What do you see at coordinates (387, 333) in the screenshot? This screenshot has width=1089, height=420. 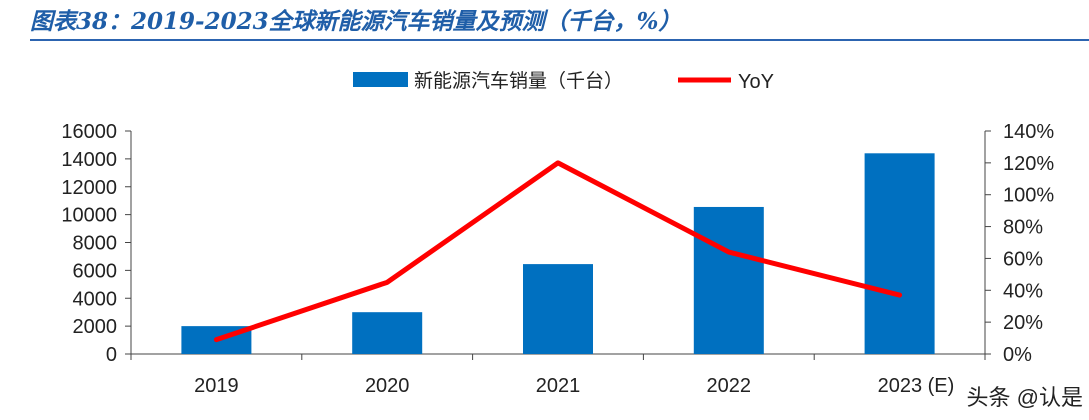 I see `bar-2020` at bounding box center [387, 333].